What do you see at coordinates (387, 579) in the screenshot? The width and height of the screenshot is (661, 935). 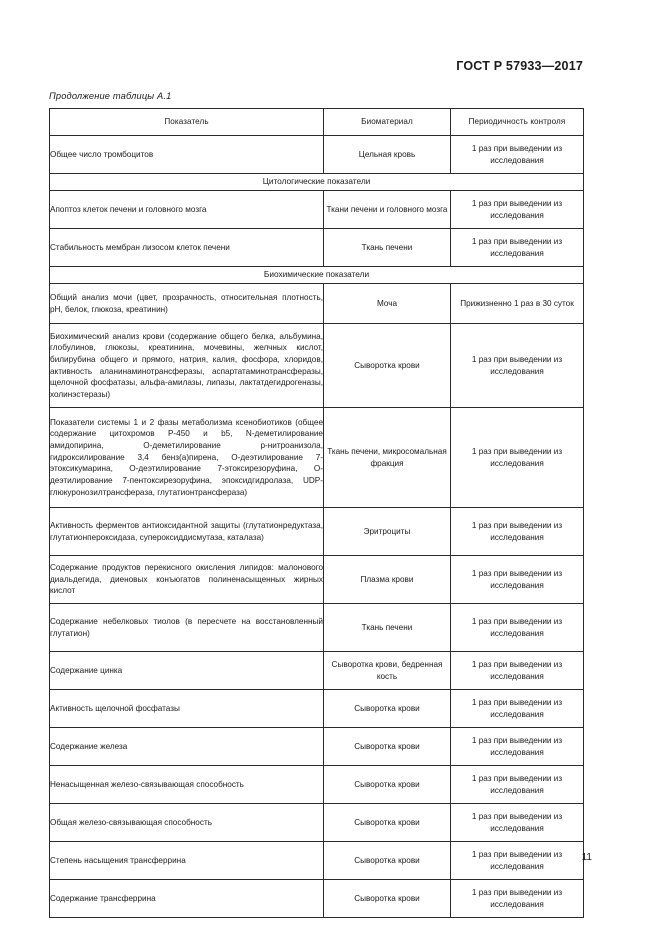 I see `cell-biomaterial: Плазма крови` at bounding box center [387, 579].